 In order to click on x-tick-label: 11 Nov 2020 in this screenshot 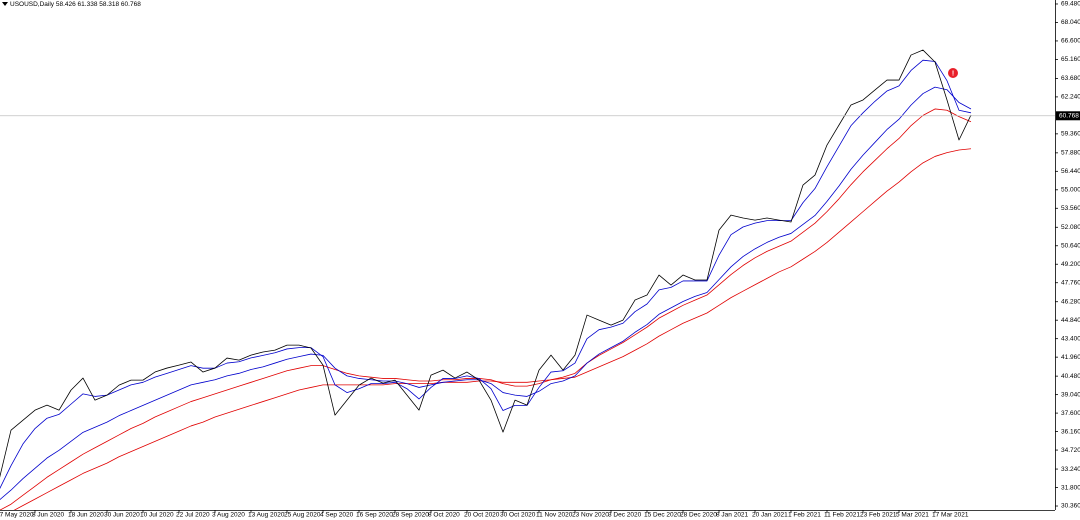, I will do `click(554, 515)`.